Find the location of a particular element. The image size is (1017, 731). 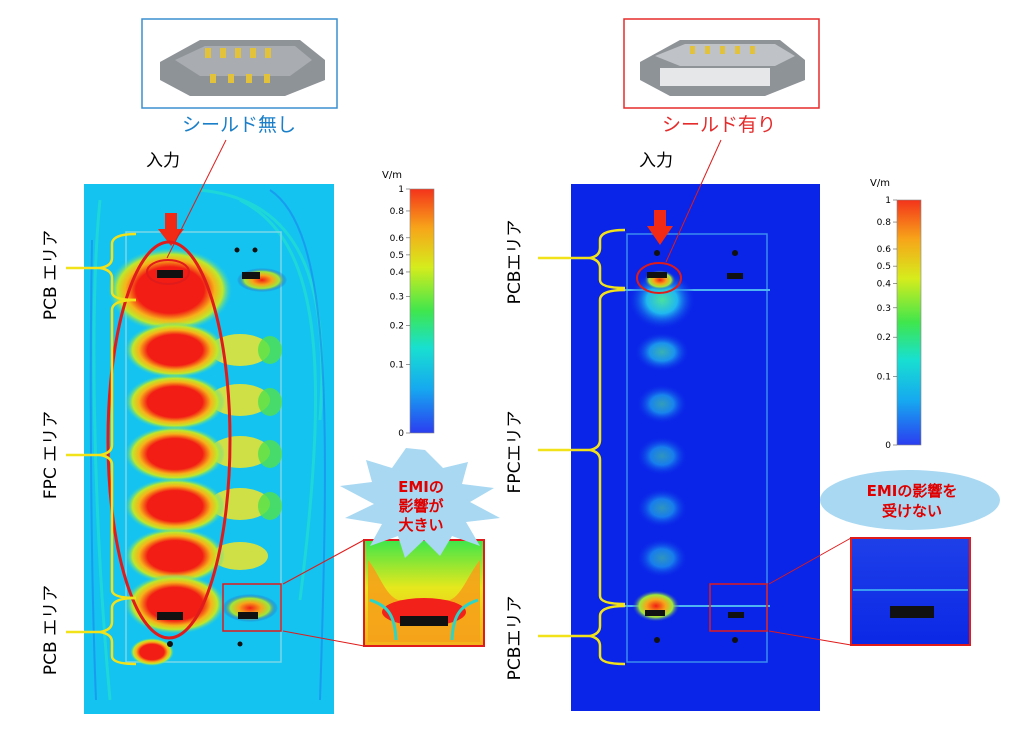

weak-field-pattern is located at coordinates (662, 446).